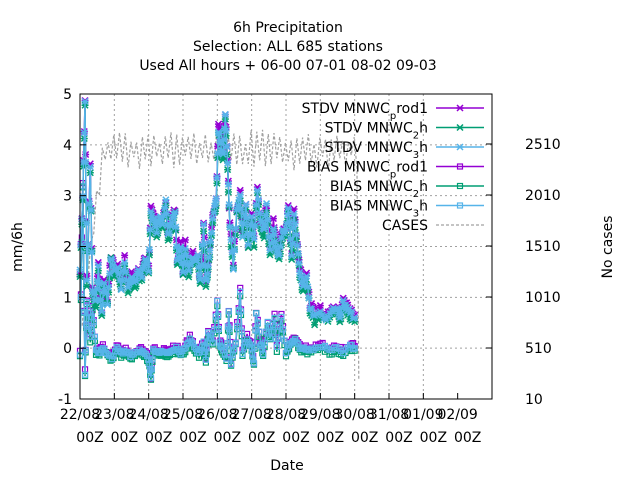 This screenshot has height=480, width=640. What do you see at coordinates (543, 145) in the screenshot?
I see `y2-tick-label: 2510` at bounding box center [543, 145].